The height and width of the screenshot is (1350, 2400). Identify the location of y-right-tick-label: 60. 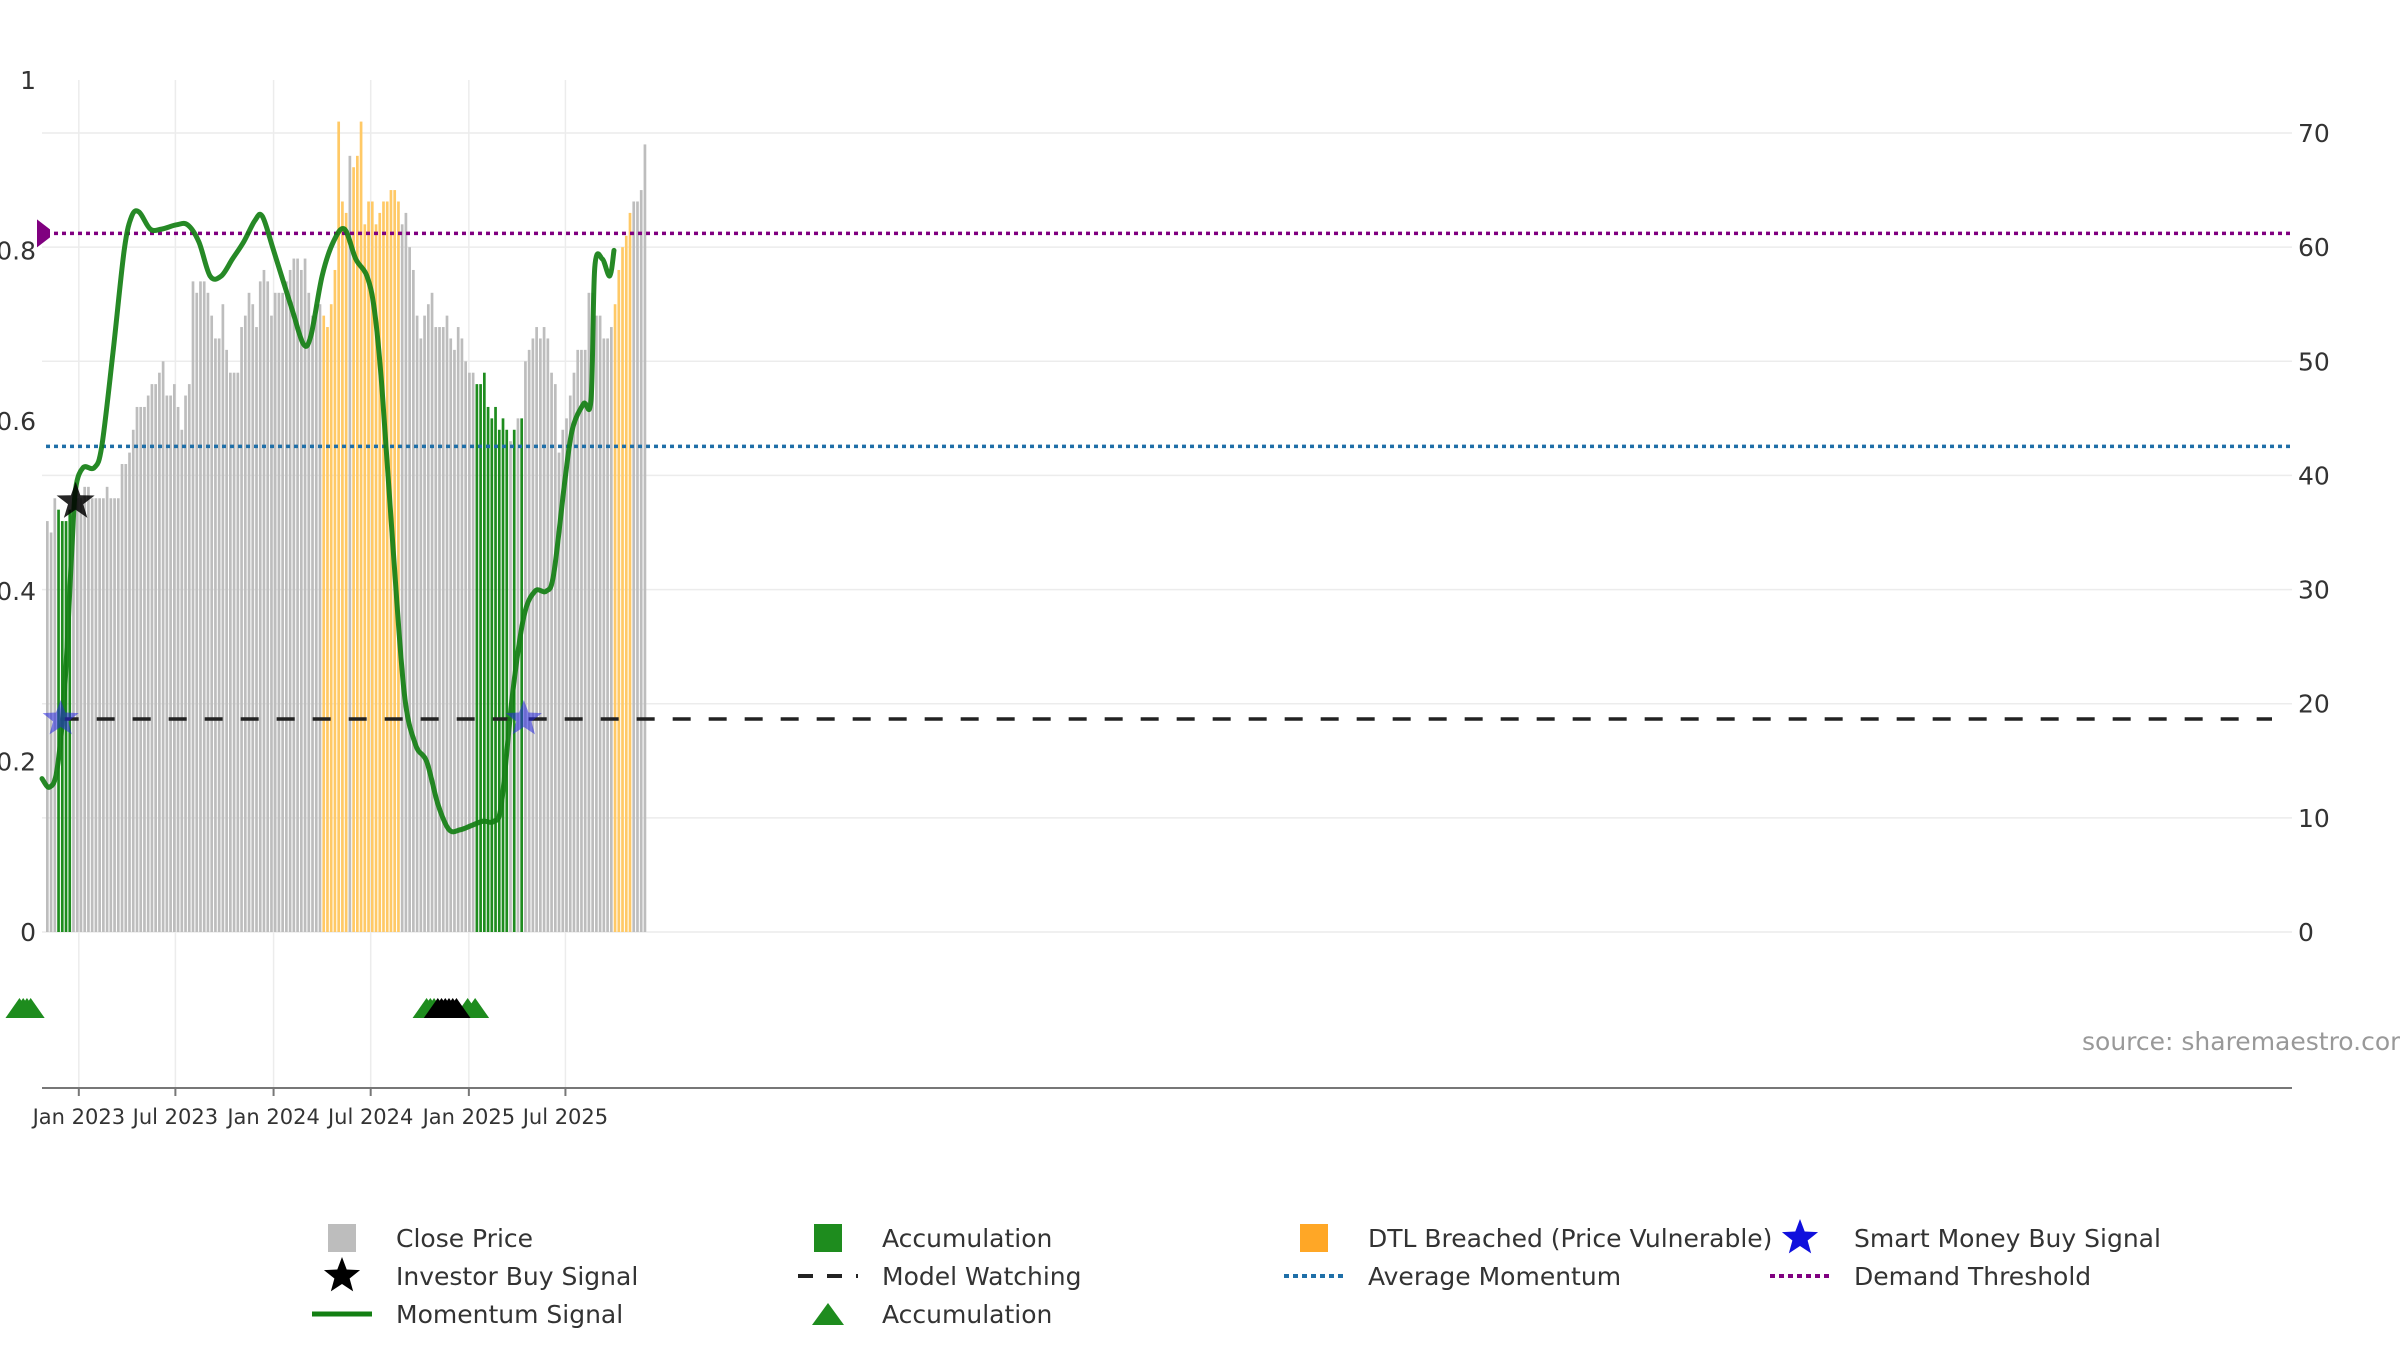
(2314, 247).